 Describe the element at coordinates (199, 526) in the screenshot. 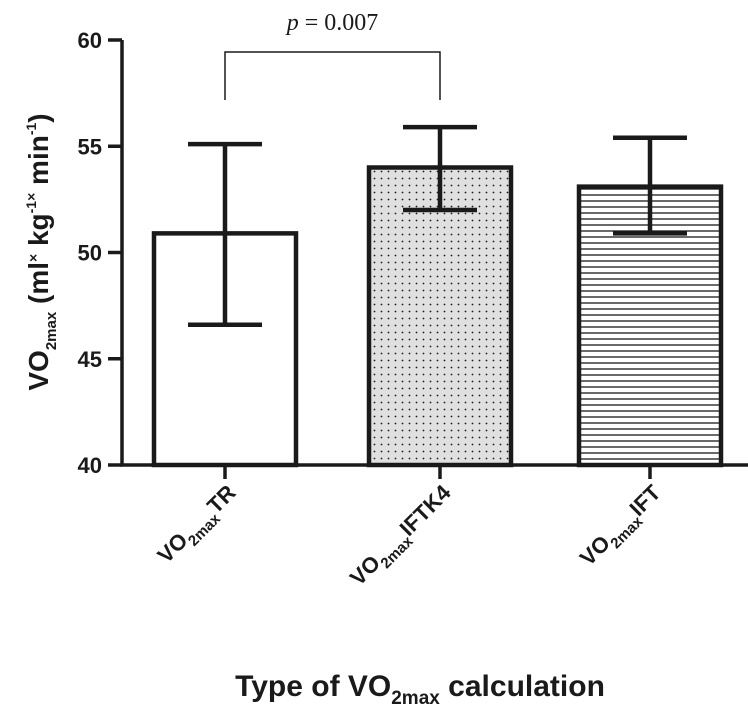

I see `x-tick-label: VO2maxTR` at that location.